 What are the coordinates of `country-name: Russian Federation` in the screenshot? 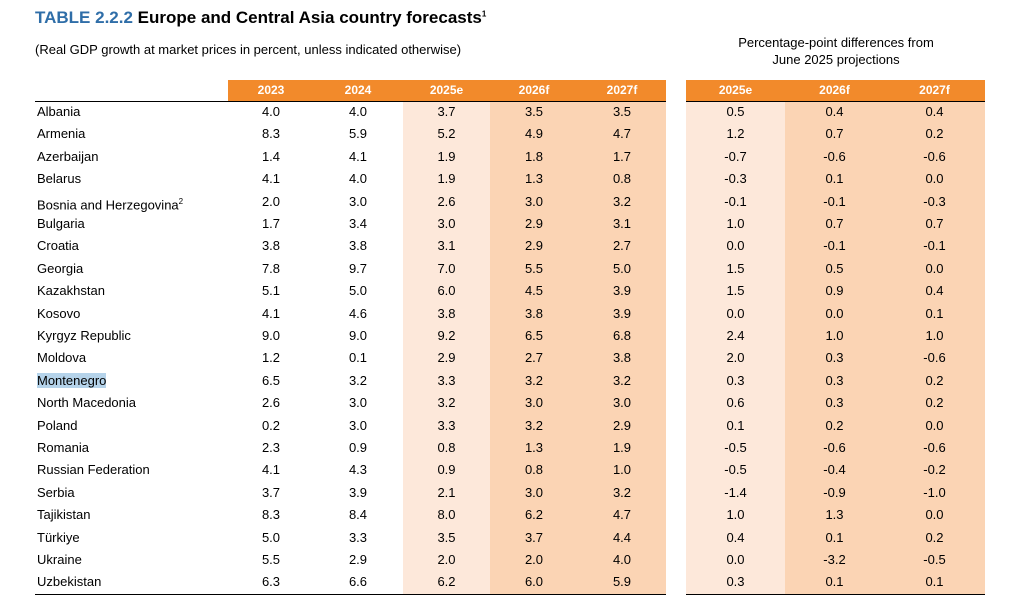 It's located at (93, 470).